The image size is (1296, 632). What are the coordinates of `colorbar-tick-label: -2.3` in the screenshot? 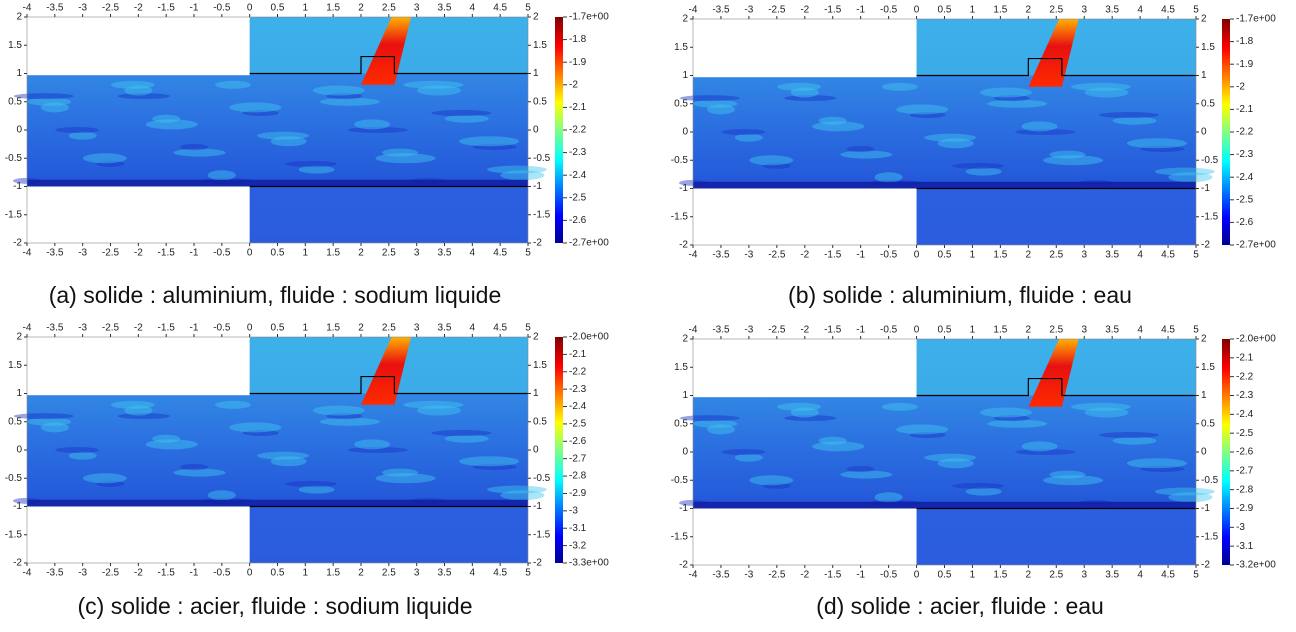 It's located at (578, 152).